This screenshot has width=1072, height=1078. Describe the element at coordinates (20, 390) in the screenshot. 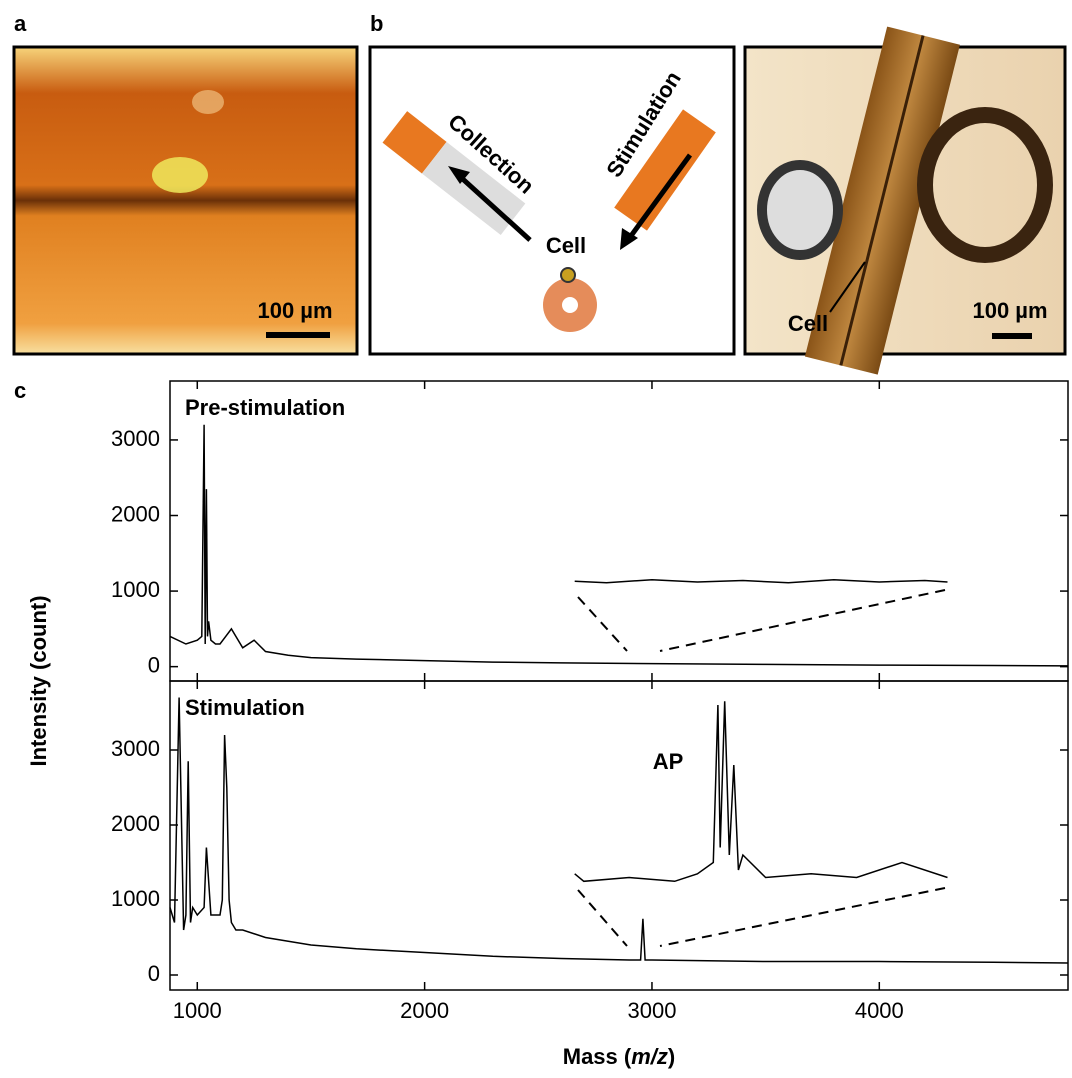

I see `panel-letter: c` at that location.